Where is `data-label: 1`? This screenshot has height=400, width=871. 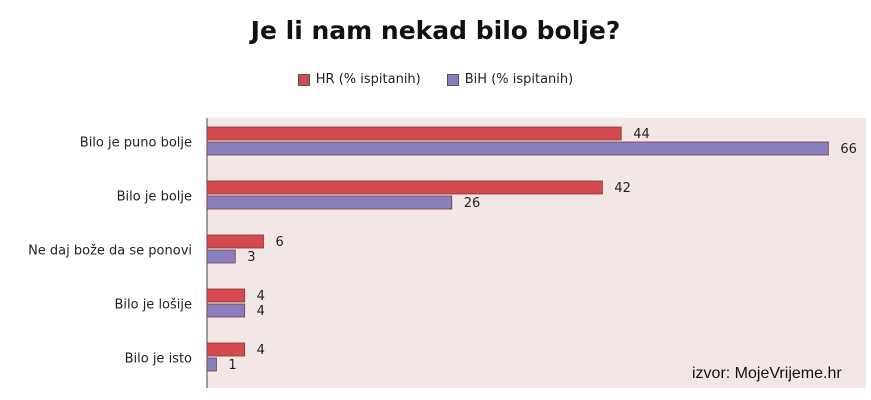
data-label: 1 is located at coordinates (232, 365).